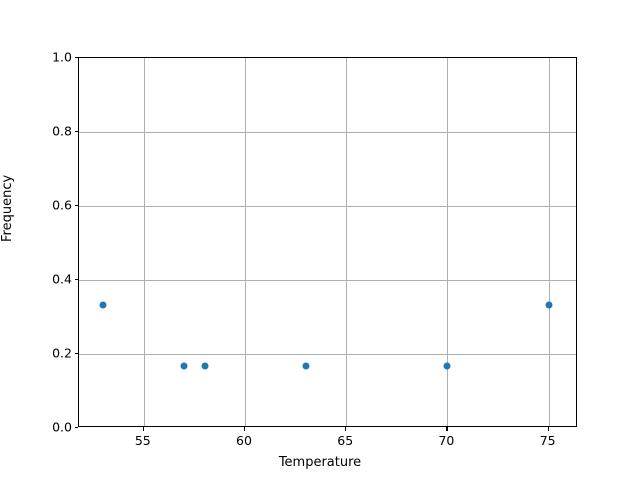 The width and height of the screenshot is (640, 480). What do you see at coordinates (62, 353) in the screenshot?
I see `y-axis-tick-label: 0.2` at bounding box center [62, 353].